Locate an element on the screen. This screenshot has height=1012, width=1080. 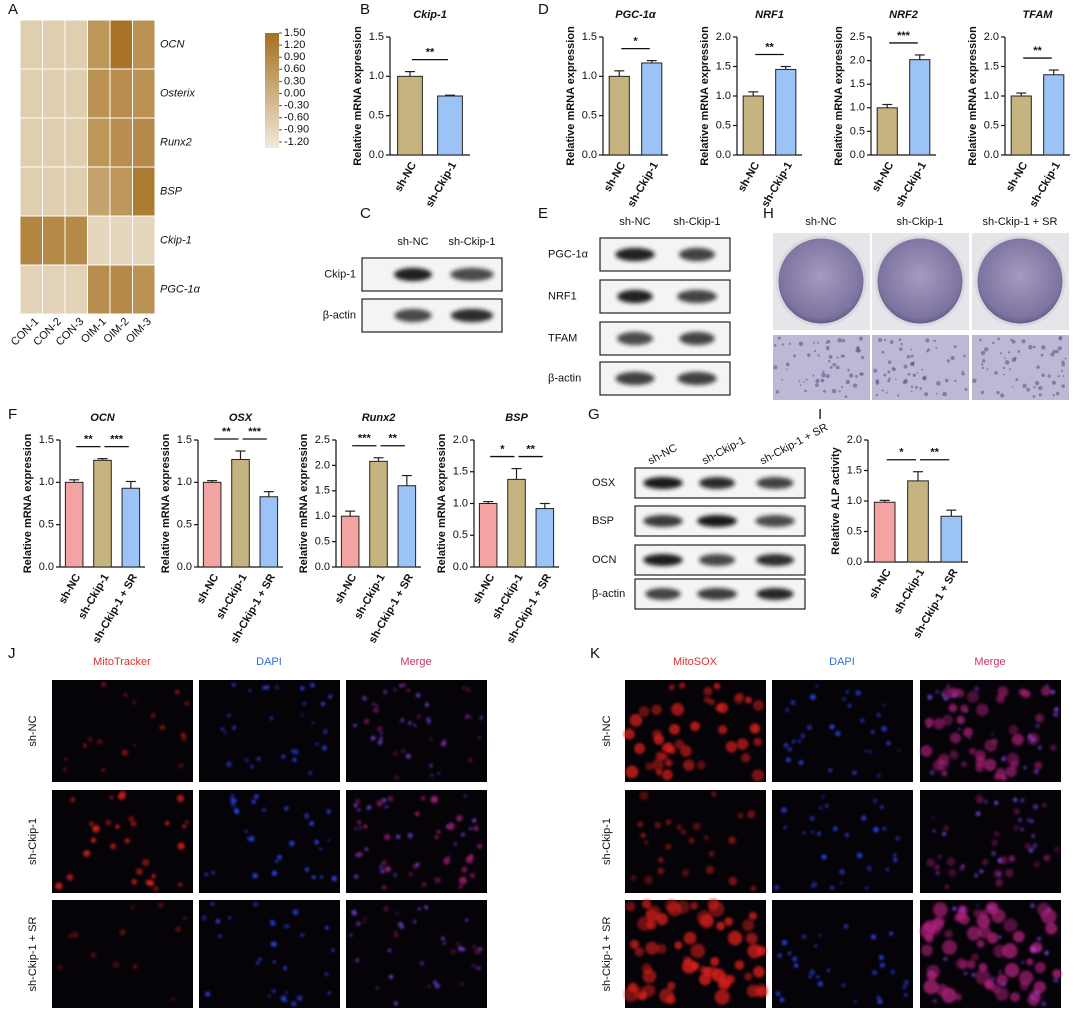
imaging-column-label: MitoSOX is located at coordinates (695, 662).